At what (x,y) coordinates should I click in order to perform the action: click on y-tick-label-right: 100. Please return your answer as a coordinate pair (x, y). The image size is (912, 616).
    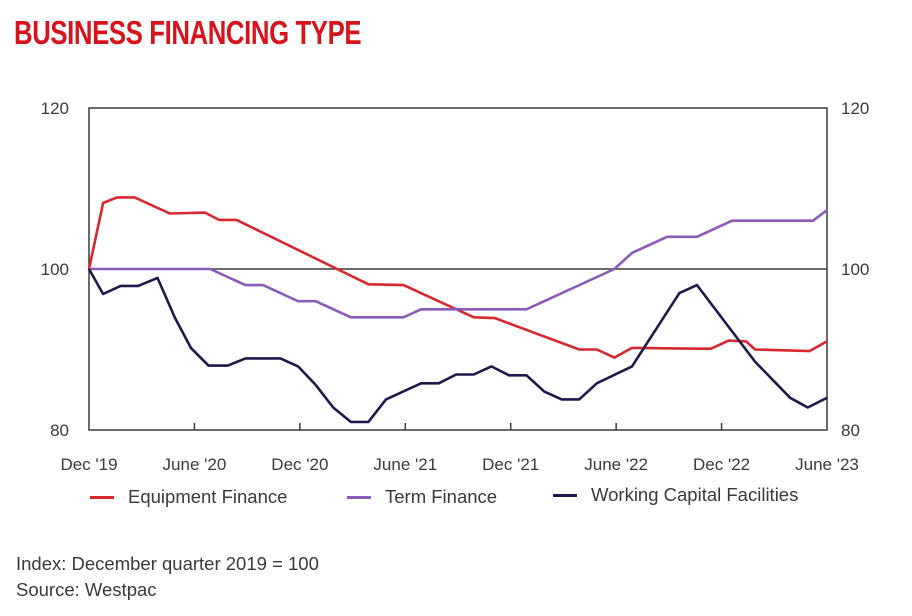
    Looking at the image, I should click on (855, 269).